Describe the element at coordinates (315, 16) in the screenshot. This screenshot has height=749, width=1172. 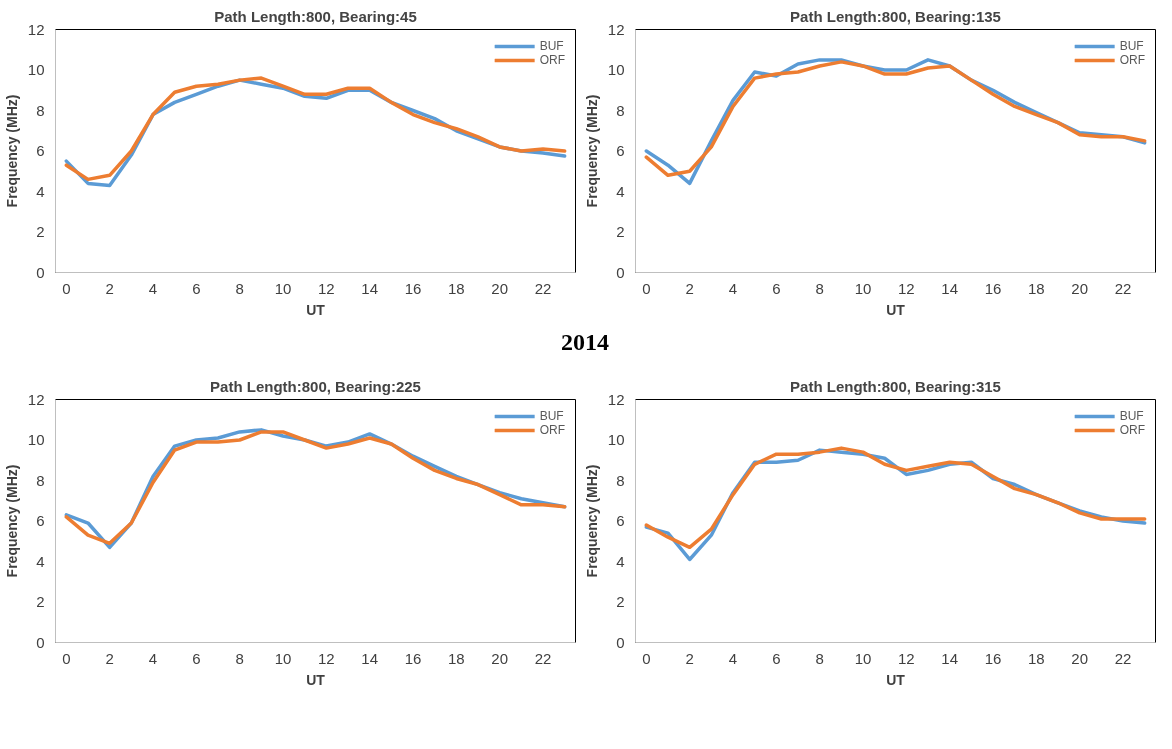
I see `chart-title: Path Length:800, Bearing:45` at that location.